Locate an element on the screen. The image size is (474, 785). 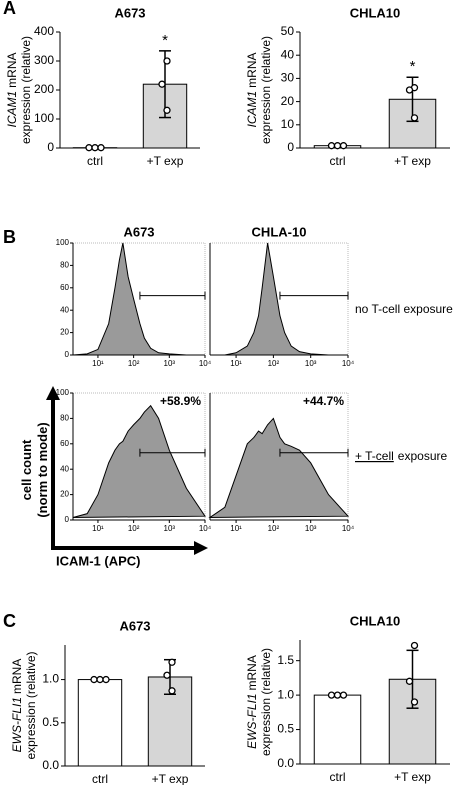
y-tick-label: 300 is located at coordinates (44, 60).